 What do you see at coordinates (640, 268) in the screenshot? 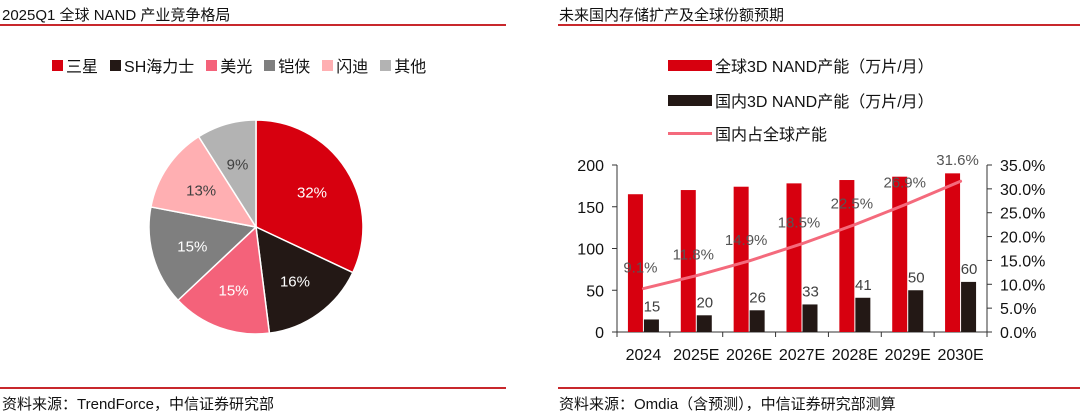
I see `line-data-label: 9.1%` at bounding box center [640, 268].